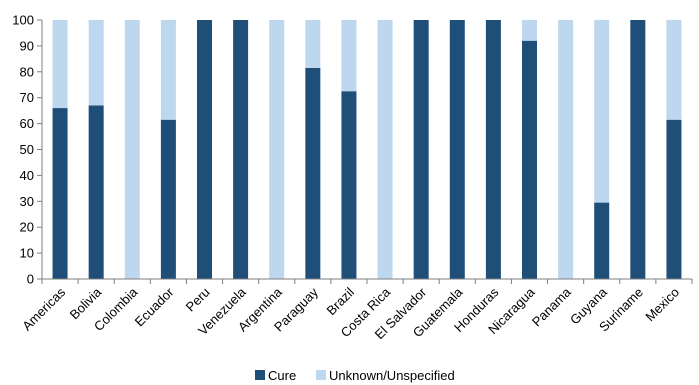 The height and width of the screenshot is (385, 699). What do you see at coordinates (662, 305) in the screenshot?
I see `x-tick-label: Mexico` at bounding box center [662, 305].